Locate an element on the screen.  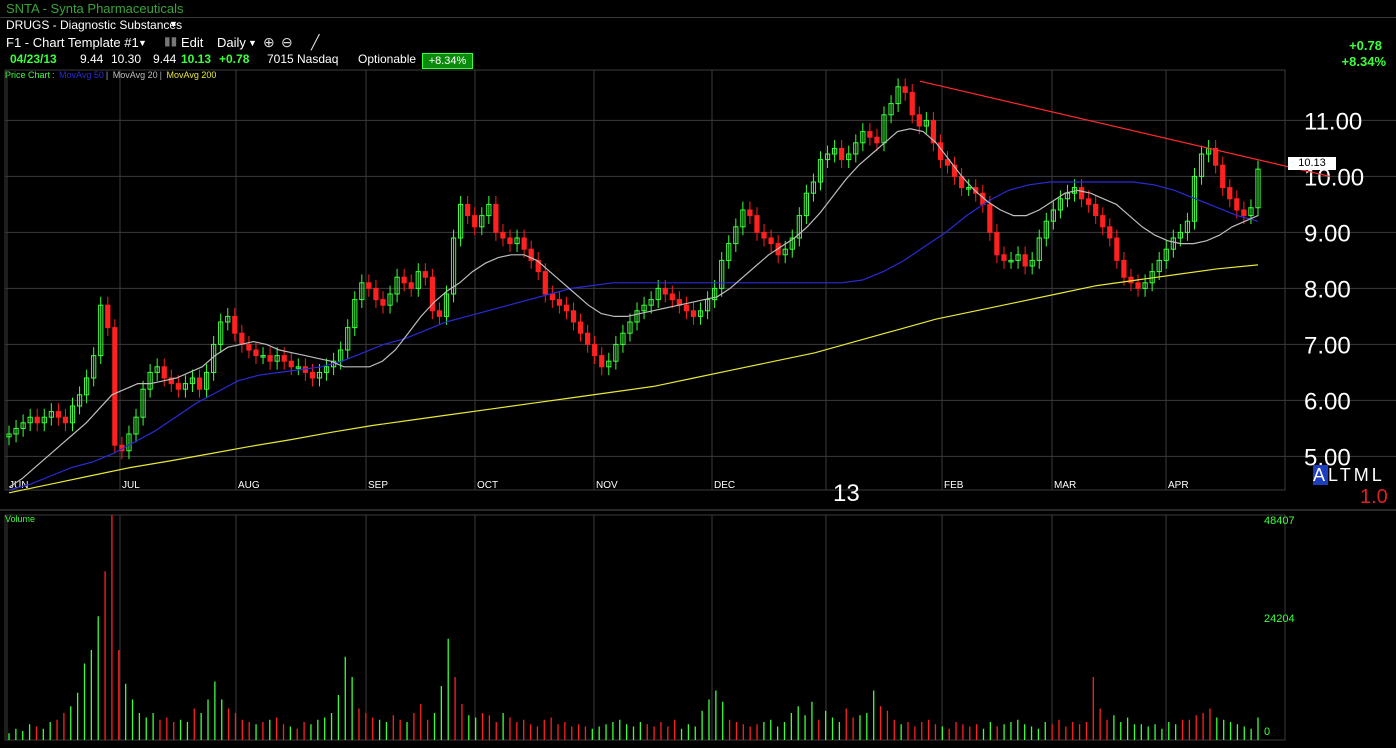
chart-template-dropdown-icon: ▼ is located at coordinates (142, 43).